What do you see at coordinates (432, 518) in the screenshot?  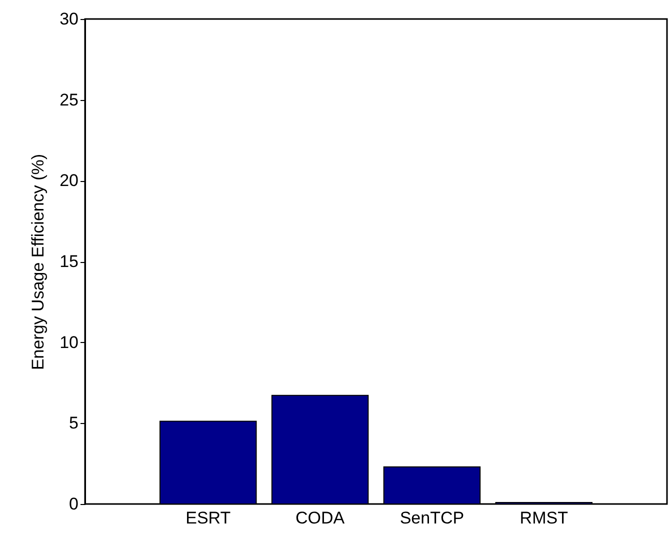 I see `x-tick-label: SenTCP` at bounding box center [432, 518].